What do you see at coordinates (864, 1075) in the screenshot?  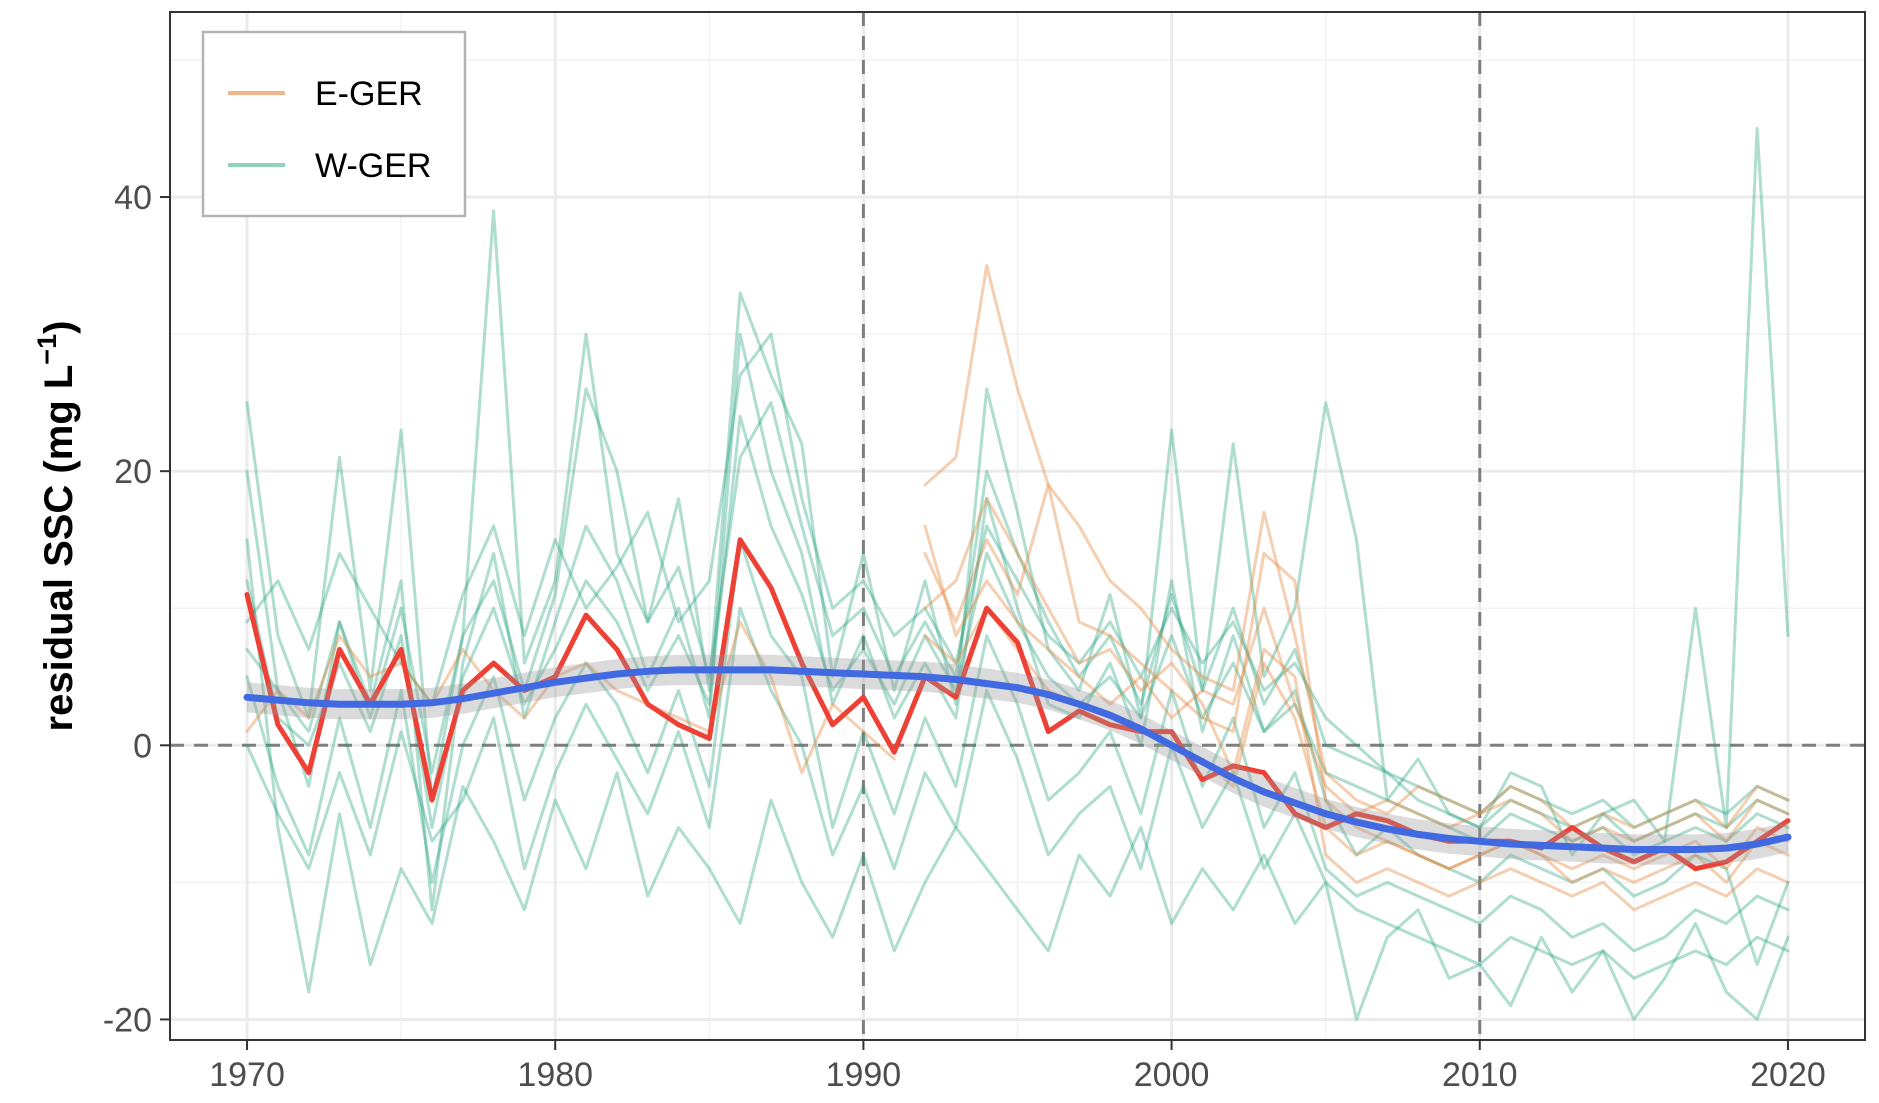 I see `x-tick-label: 1990` at bounding box center [864, 1075].